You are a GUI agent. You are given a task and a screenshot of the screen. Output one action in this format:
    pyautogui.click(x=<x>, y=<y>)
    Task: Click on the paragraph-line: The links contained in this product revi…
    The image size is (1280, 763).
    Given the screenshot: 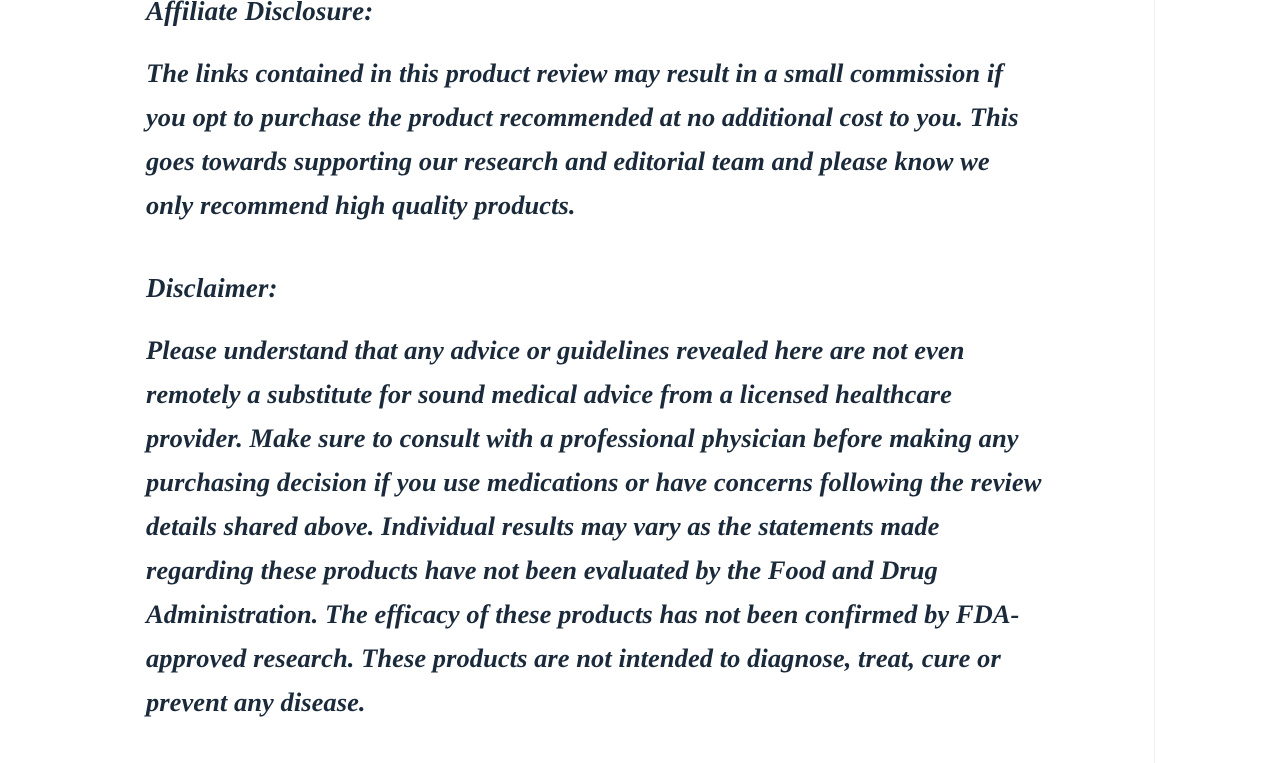 What is the action you would take?
    pyautogui.click(x=575, y=73)
    